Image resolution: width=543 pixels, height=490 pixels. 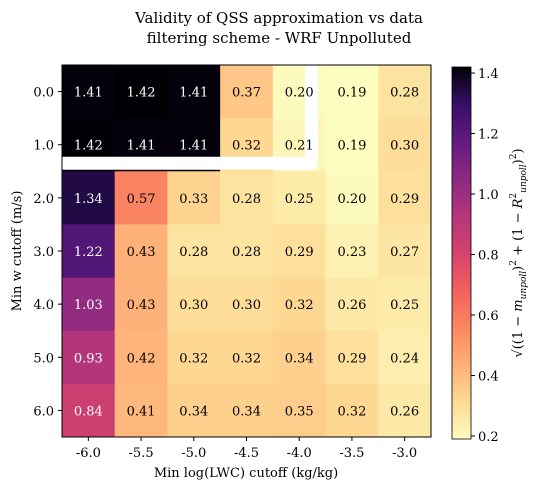 What do you see at coordinates (47, 252) in the screenshot?
I see `y-axis-ticks: 0.0 1.0 2.0 3.0 4.0 5.0 6.0` at bounding box center [47, 252].